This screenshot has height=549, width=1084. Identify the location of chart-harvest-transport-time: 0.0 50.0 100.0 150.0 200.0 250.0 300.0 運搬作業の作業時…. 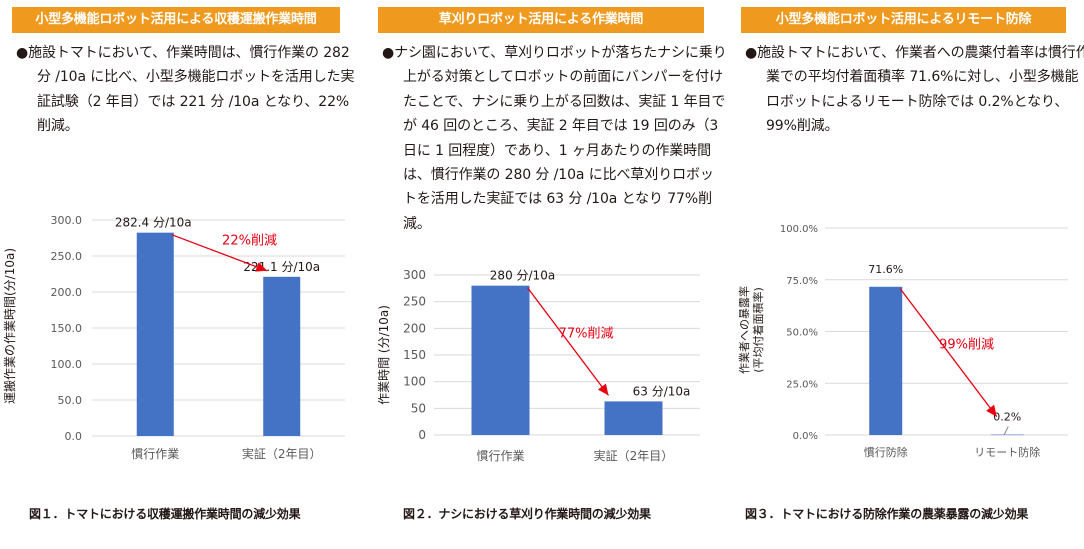
(173, 337).